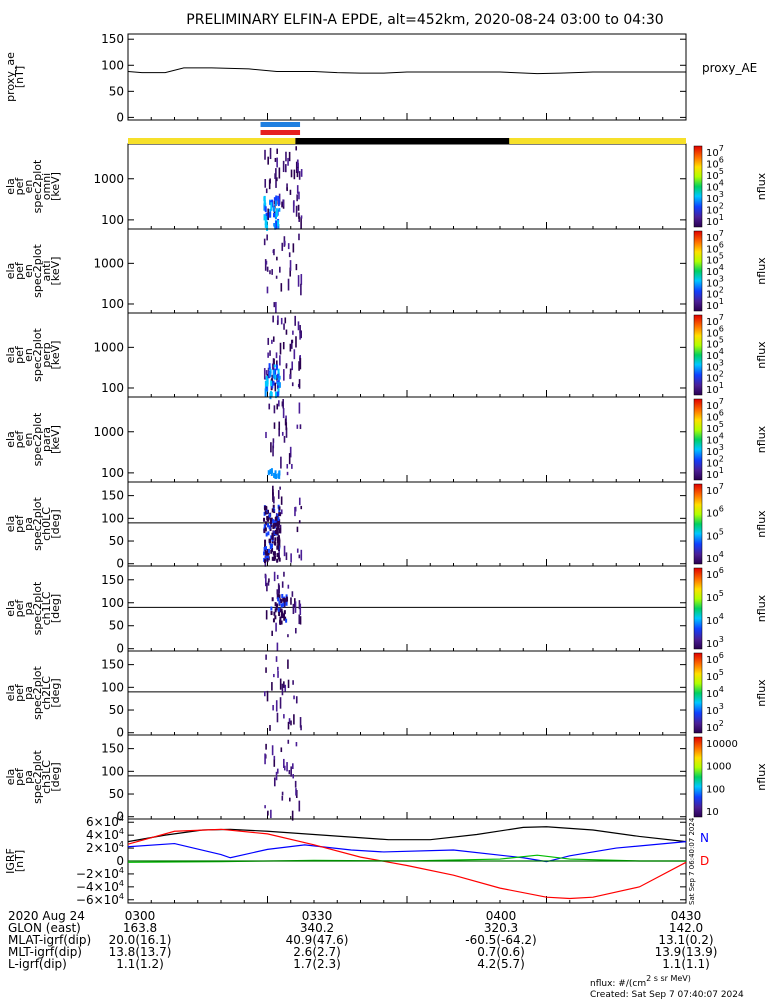 The height and width of the screenshot is (1000, 775). What do you see at coordinates (406, 71) in the screenshot?
I see `proxy-ae-line` at bounding box center [406, 71].